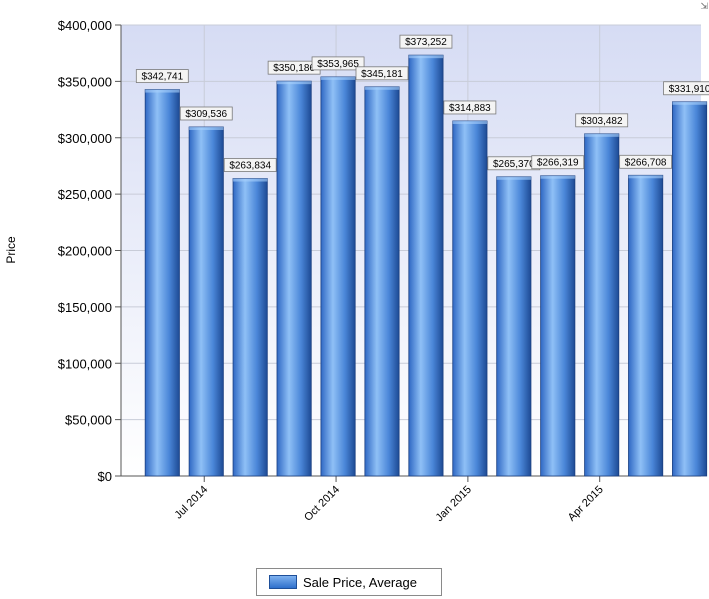  I want to click on data-label-text: $266,708, so click(646, 162).